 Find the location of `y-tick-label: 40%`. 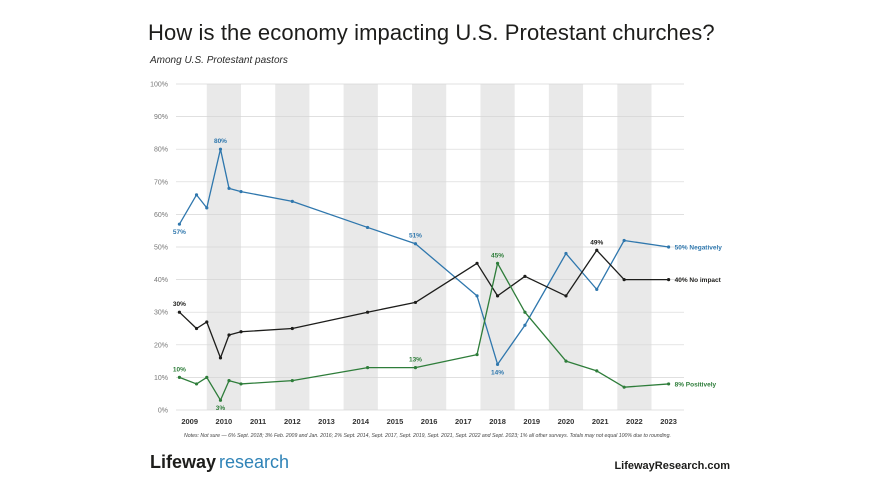

y-tick-label: 40% is located at coordinates (161, 280).